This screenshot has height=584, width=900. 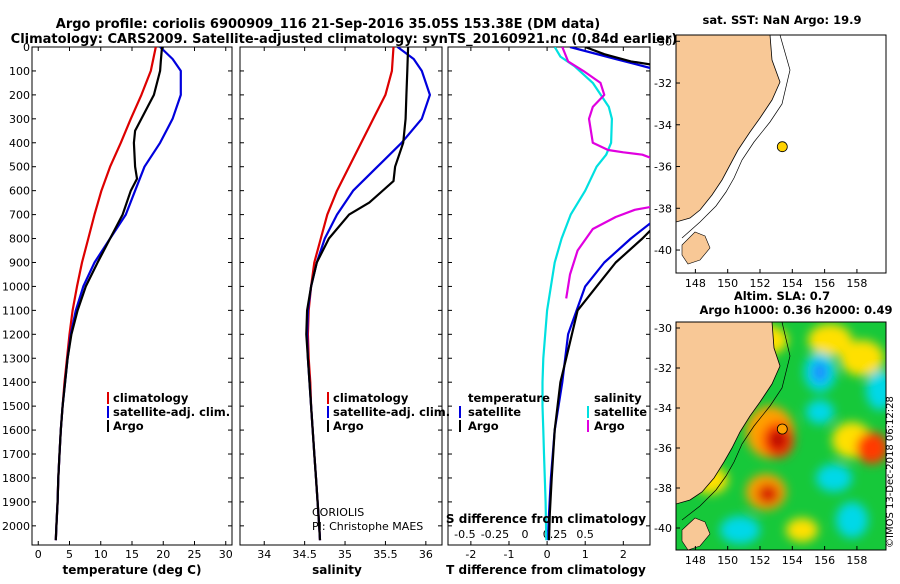 I want to click on x-tick-label: 34, so click(x=264, y=554).